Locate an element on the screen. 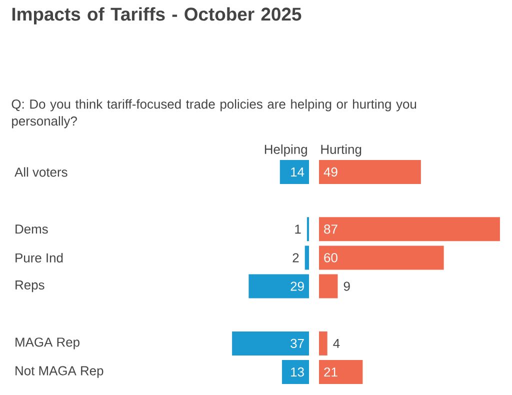  series-label: Hurting is located at coordinates (341, 150).